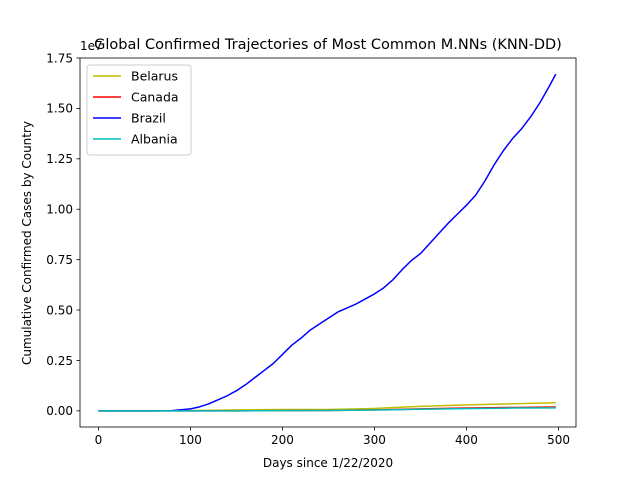 The image size is (640, 484). Describe the element at coordinates (59, 411) in the screenshot. I see `y-tick-label: 0.00` at that location.